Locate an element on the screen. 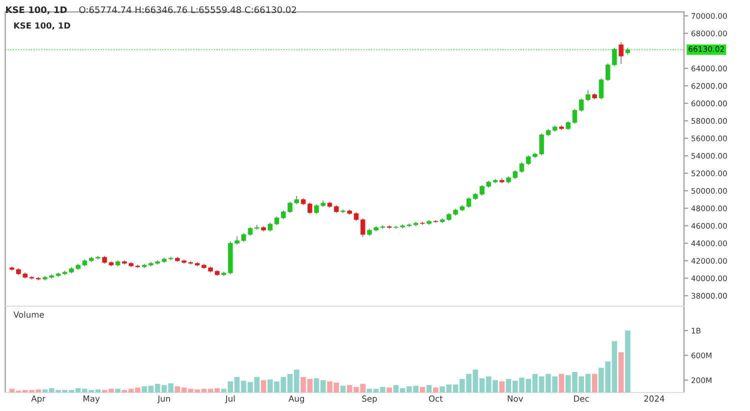 Image resolution: width=750 pixels, height=411 pixels. x-tick-label: Sep is located at coordinates (369, 399).